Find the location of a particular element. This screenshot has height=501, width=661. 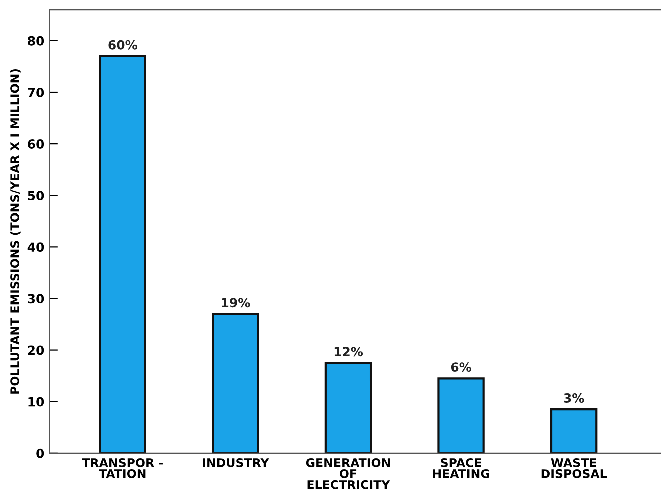

x-tick-label: WASTE DISPOSAL is located at coordinates (575, 468).